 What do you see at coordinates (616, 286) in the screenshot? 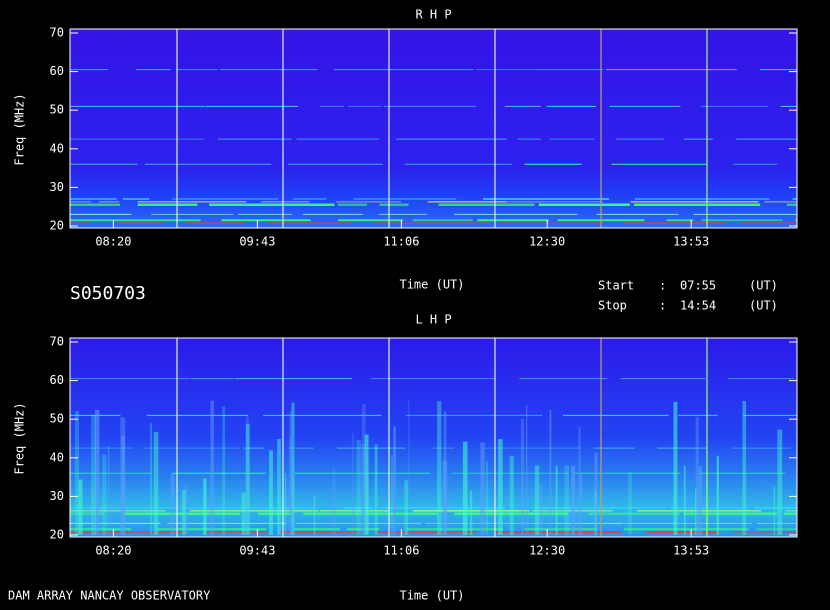
I see `start-label: Start` at bounding box center [616, 286].